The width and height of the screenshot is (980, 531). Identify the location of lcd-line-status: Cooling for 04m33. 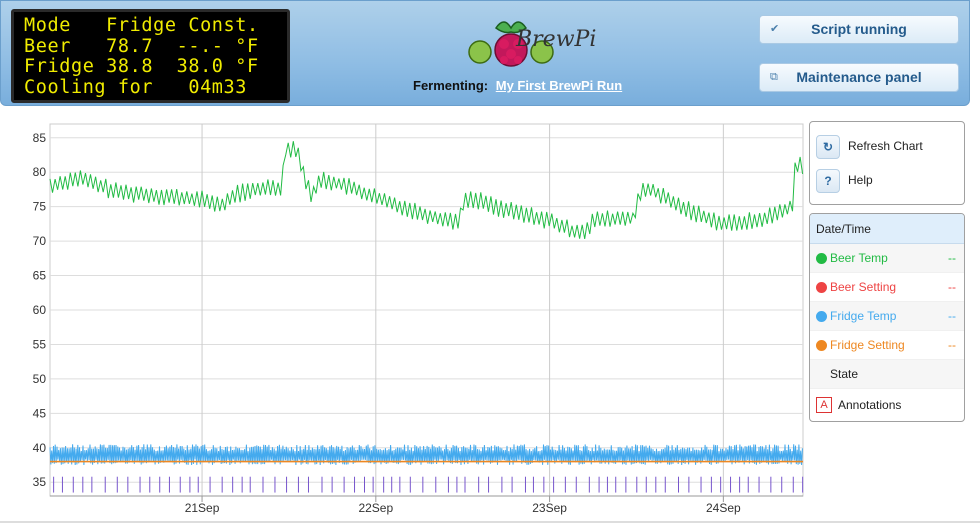
(136, 87).